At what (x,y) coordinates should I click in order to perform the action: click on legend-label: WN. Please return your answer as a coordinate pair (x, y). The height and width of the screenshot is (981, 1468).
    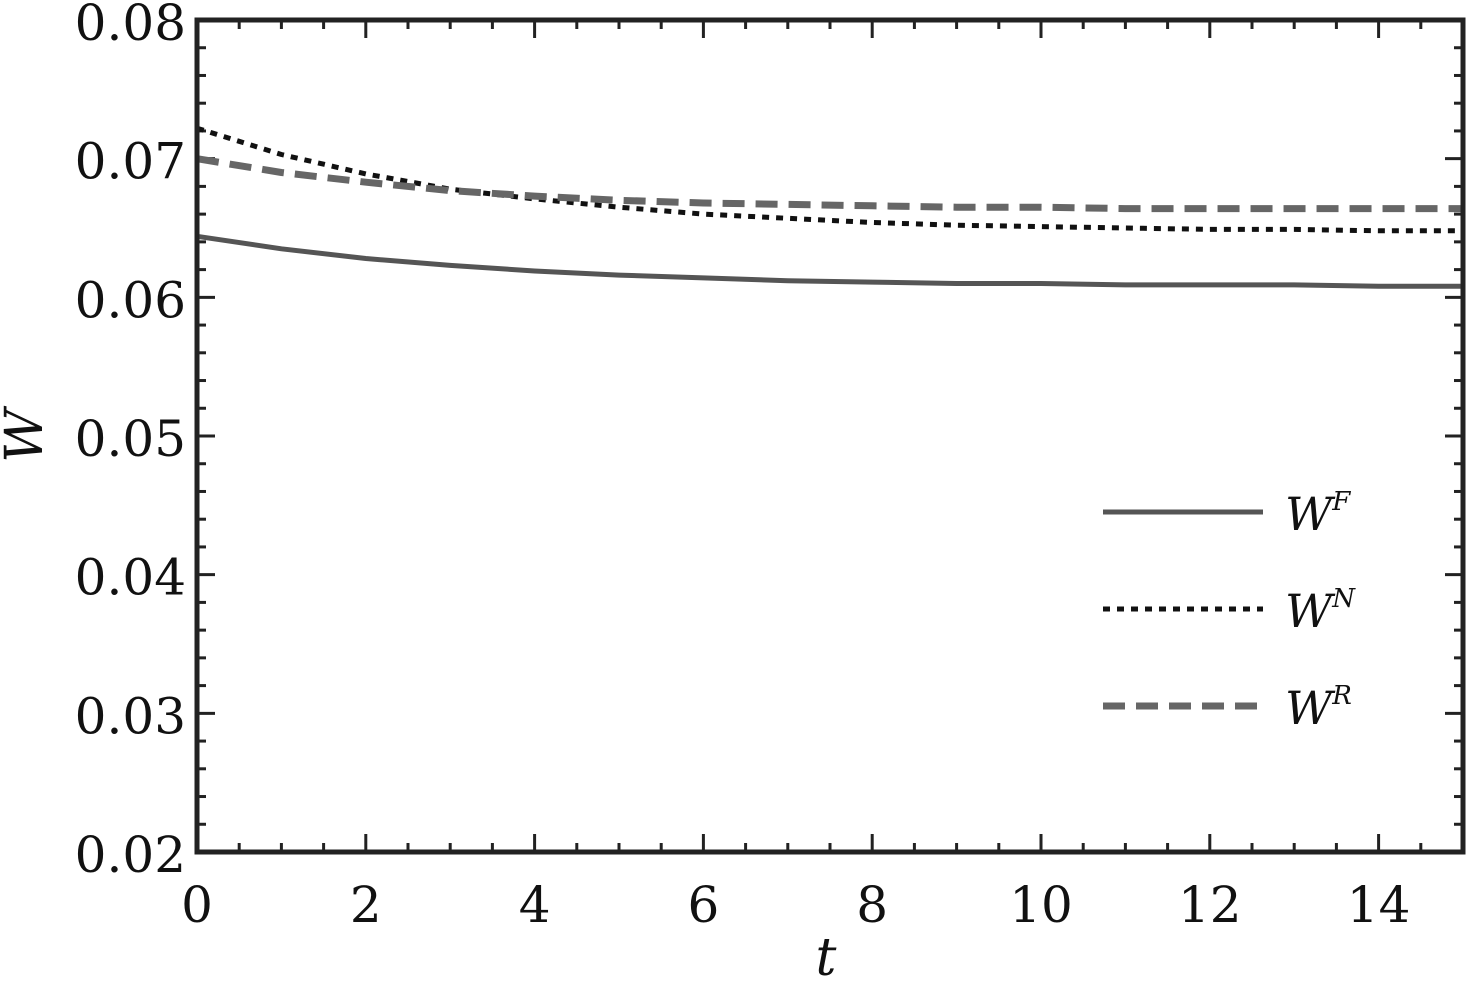
    Looking at the image, I should click on (1320, 611).